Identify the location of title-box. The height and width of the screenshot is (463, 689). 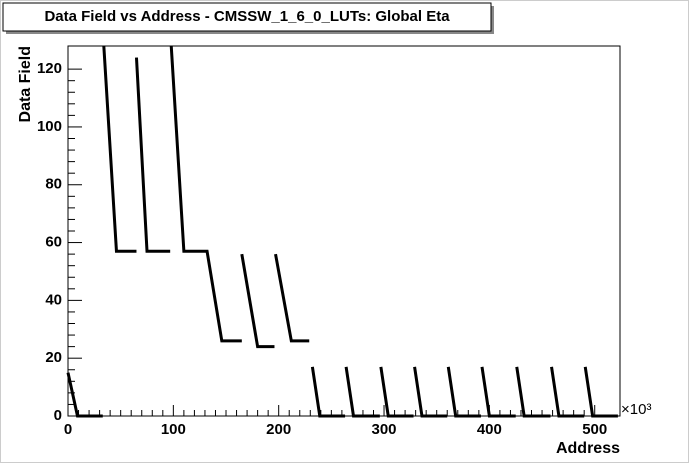
(247, 17).